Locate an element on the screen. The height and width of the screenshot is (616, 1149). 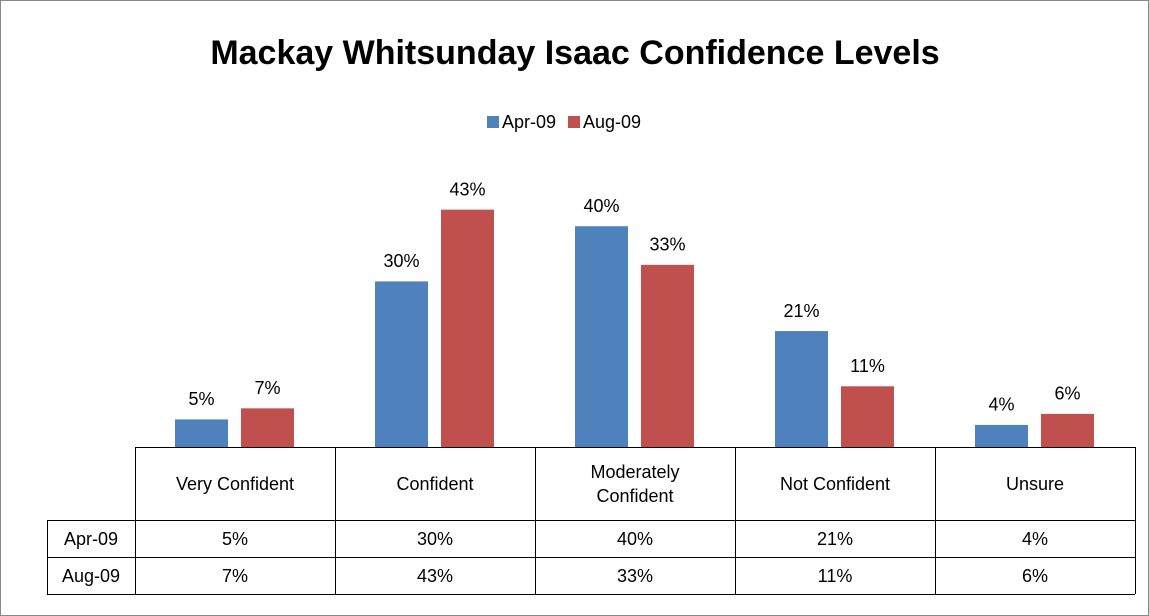
table-row-label-text: Apr-09 is located at coordinates (91, 538).